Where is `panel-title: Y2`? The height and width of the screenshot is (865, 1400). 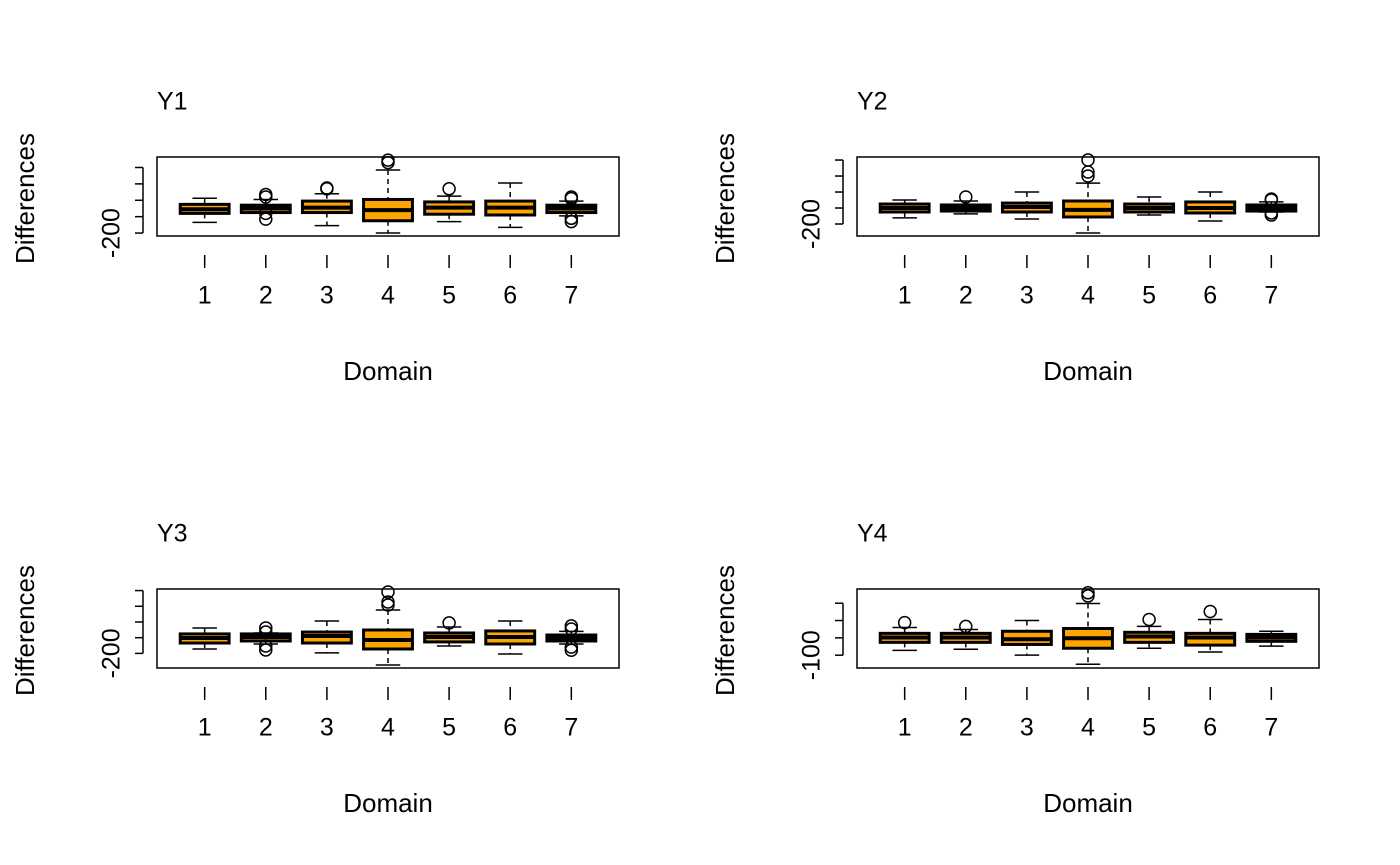
panel-title: Y2 is located at coordinates (872, 102).